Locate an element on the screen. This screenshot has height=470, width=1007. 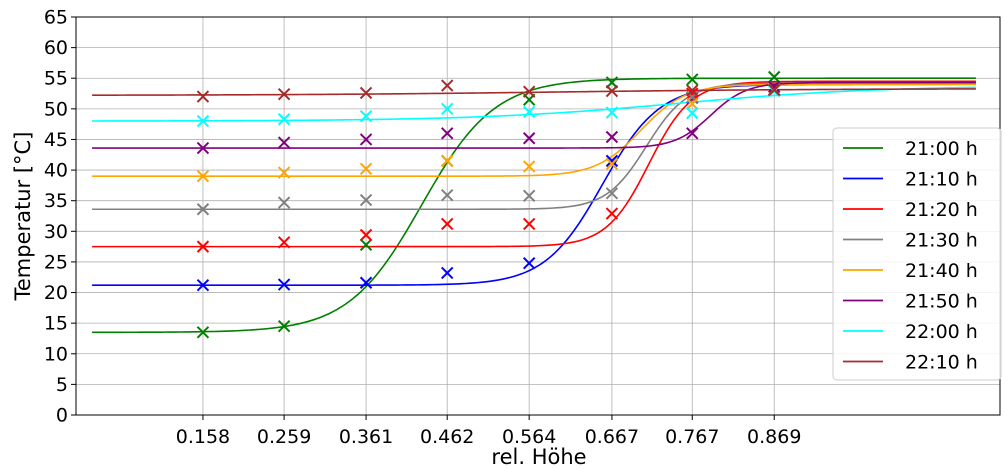
fit-curve-21:50 h is located at coordinates (534, 115).